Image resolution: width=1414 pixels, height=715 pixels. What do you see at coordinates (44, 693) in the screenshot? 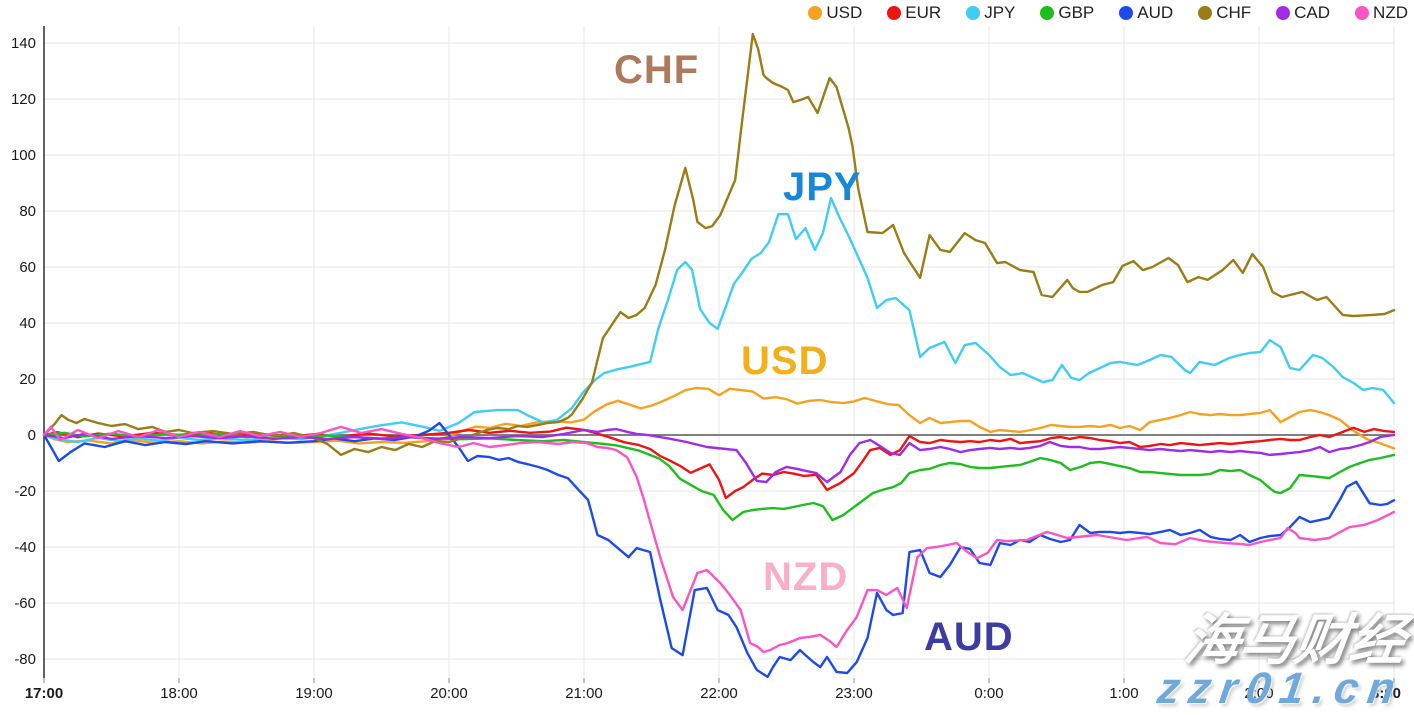
I see `x-axis-tick-label: 17:00` at bounding box center [44, 693].